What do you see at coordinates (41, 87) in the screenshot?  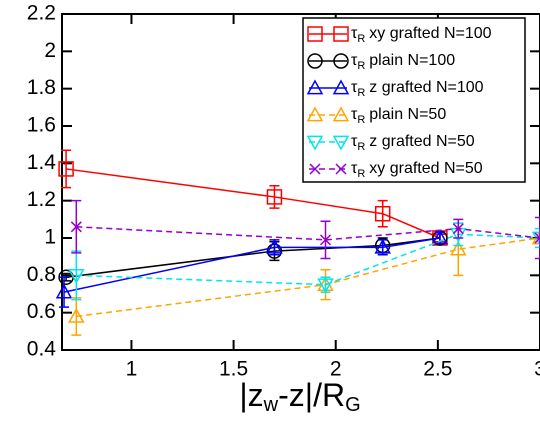 I see `y-tick-label: 1.8` at bounding box center [41, 87].